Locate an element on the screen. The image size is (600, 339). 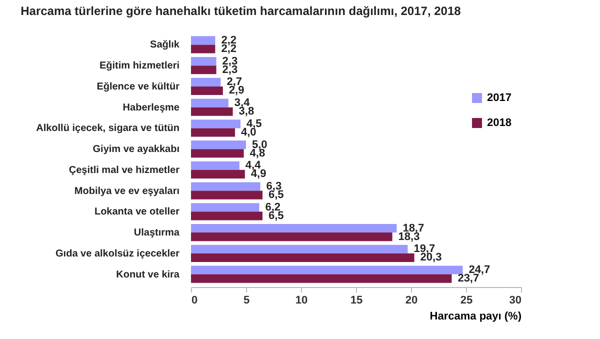
legend-label: 2017 is located at coordinates (499, 98).